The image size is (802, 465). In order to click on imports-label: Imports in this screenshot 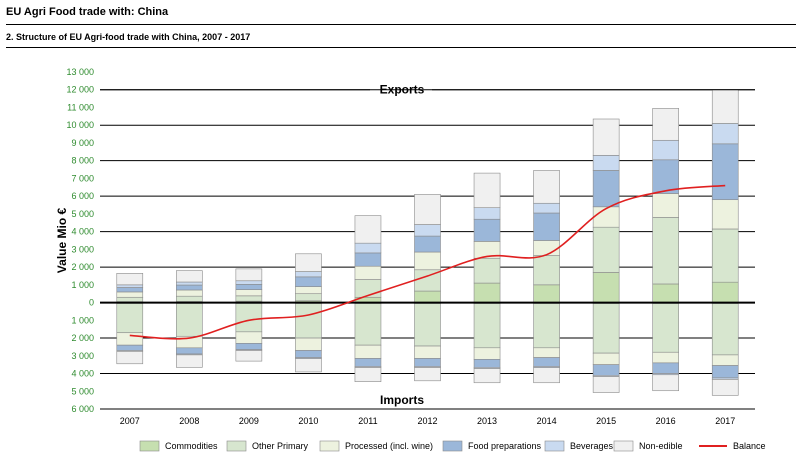, I will do `click(402, 400)`.